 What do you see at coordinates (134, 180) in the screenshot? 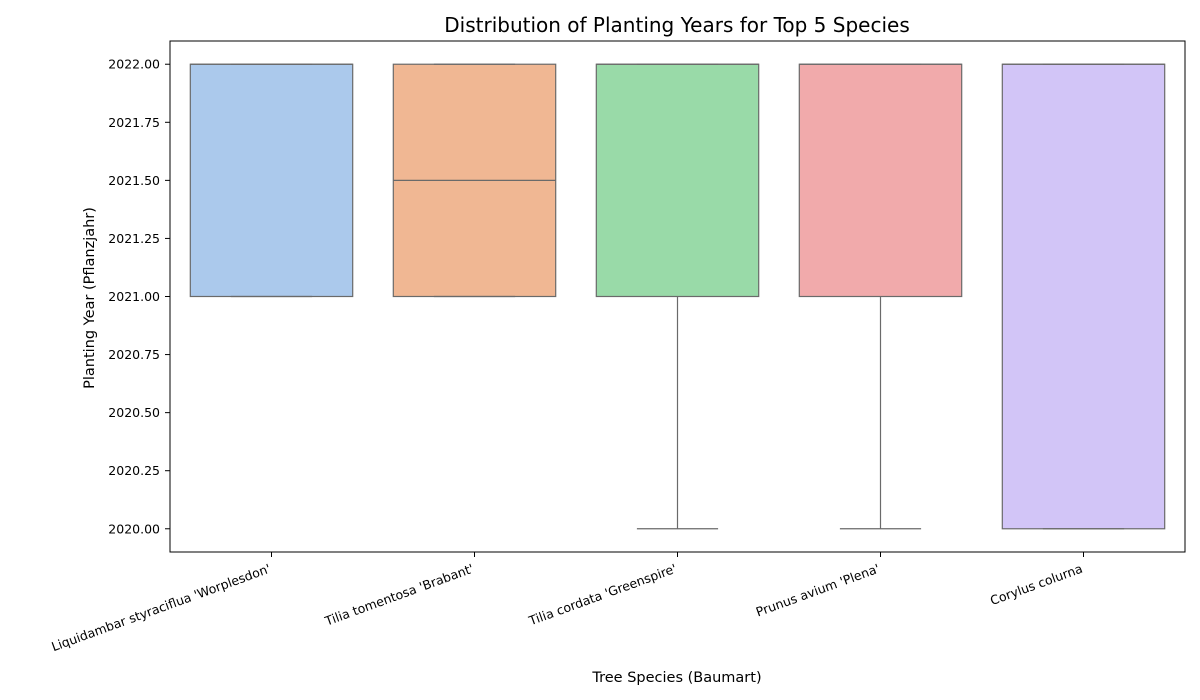
I see `y-tick-label-6: 2021.50` at bounding box center [134, 180].